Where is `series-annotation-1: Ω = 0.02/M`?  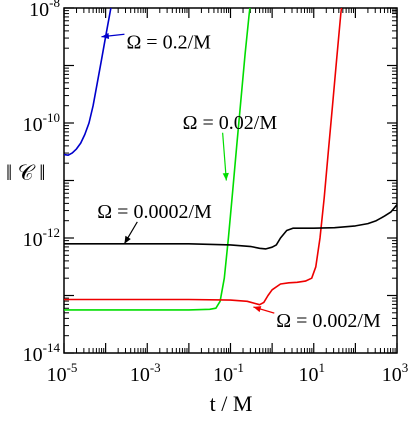 series-annotation-1: Ω = 0.02/M is located at coordinates (230, 123).